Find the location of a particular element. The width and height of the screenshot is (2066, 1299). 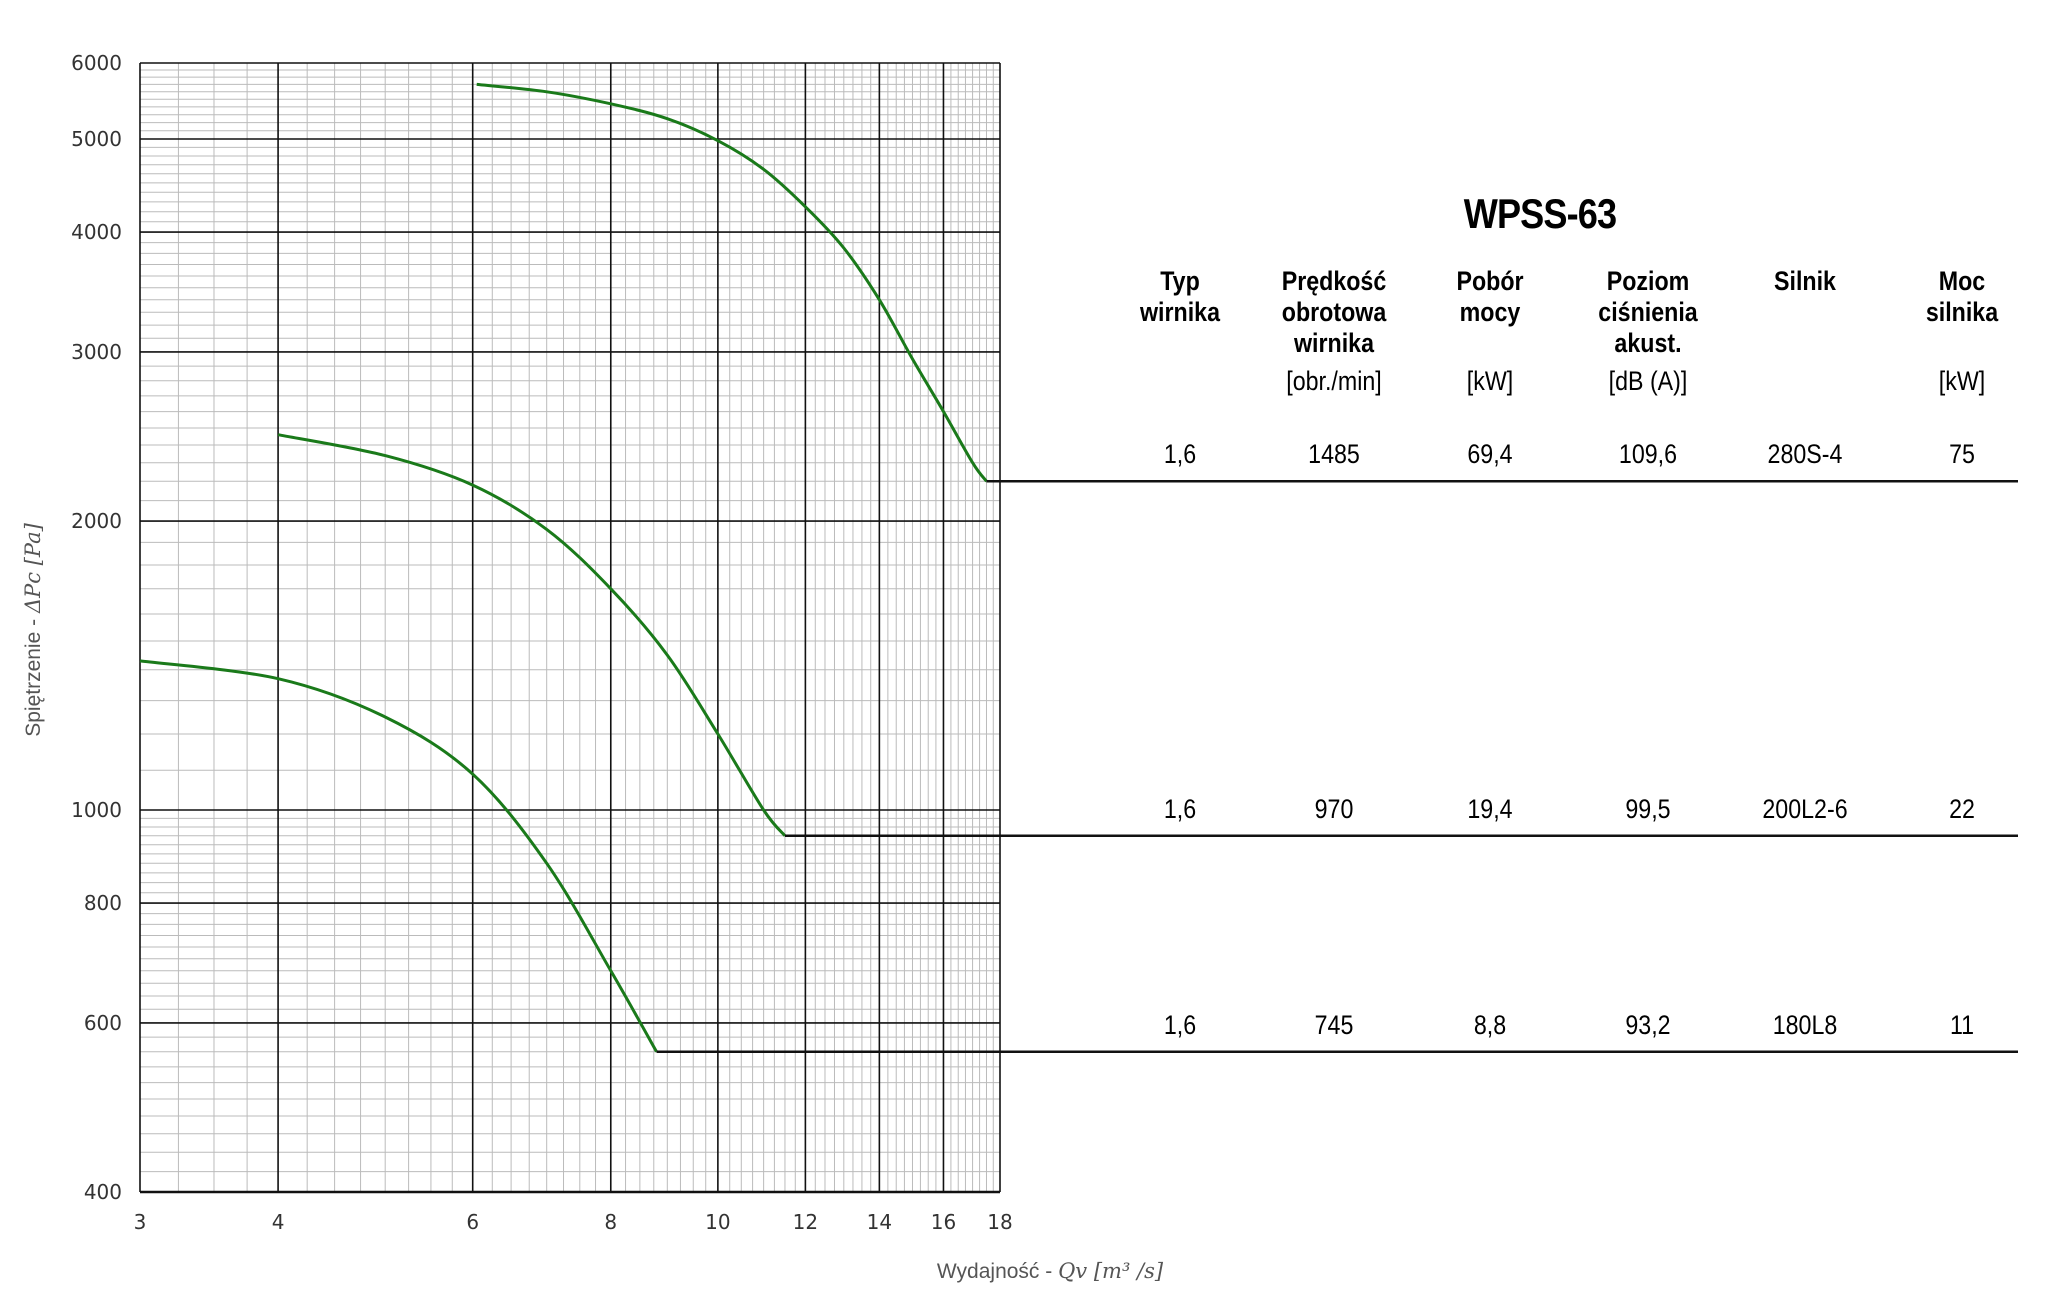

x-tick-label: 18 is located at coordinates (999, 1222).